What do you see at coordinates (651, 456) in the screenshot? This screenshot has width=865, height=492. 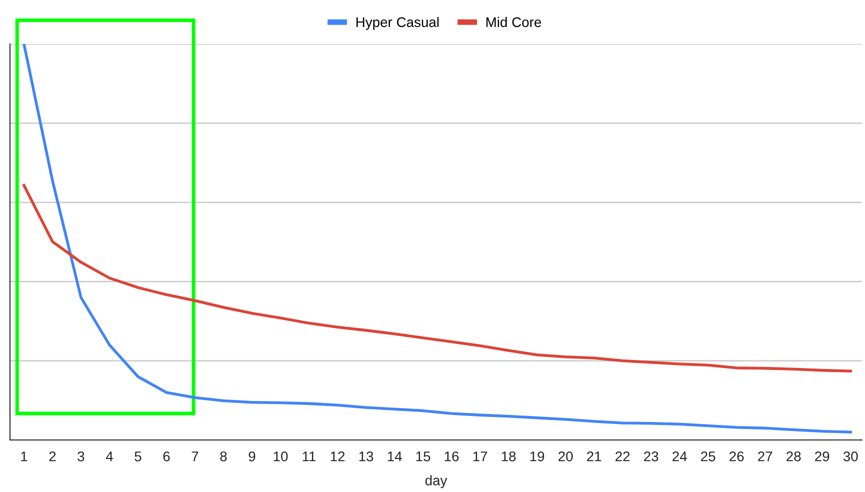 I see `x-tick-label: 23` at bounding box center [651, 456].